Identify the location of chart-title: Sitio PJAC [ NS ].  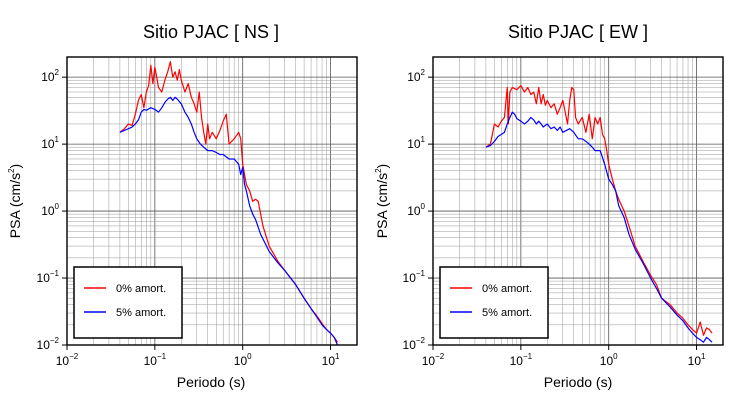
(211, 32).